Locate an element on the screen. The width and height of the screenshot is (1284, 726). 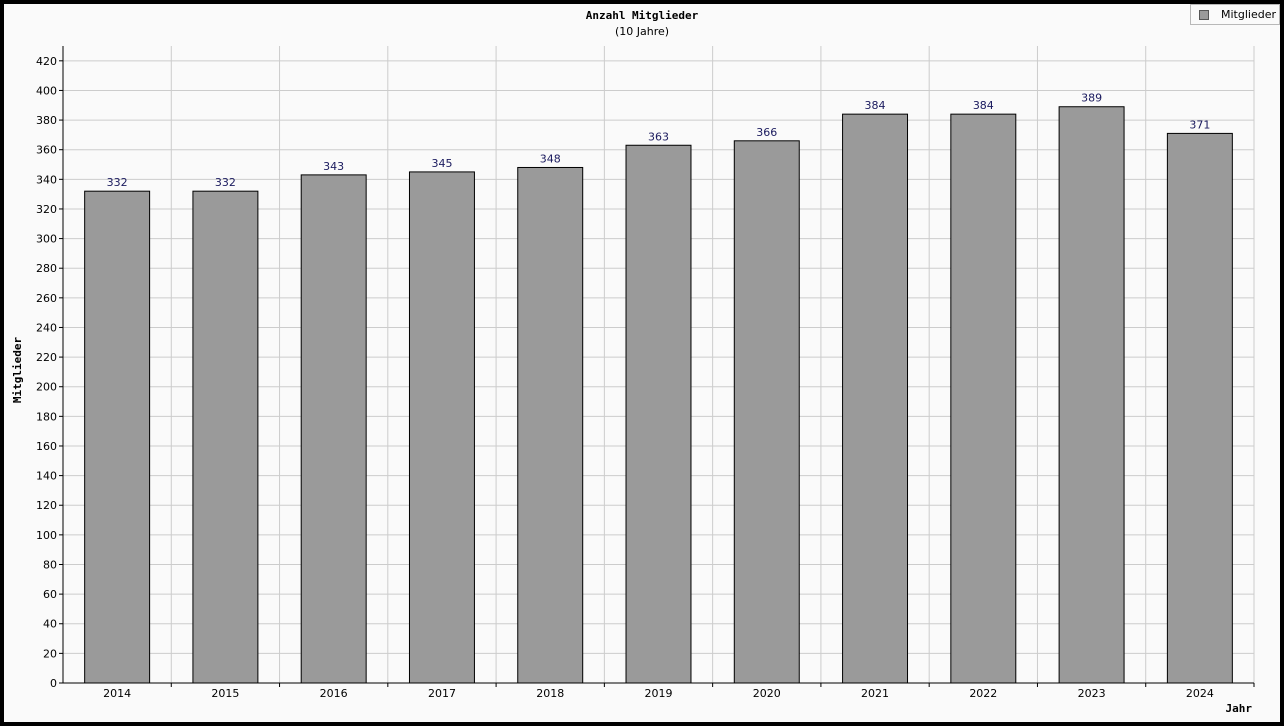
y-tick-label: 180 is located at coordinates (46, 416).